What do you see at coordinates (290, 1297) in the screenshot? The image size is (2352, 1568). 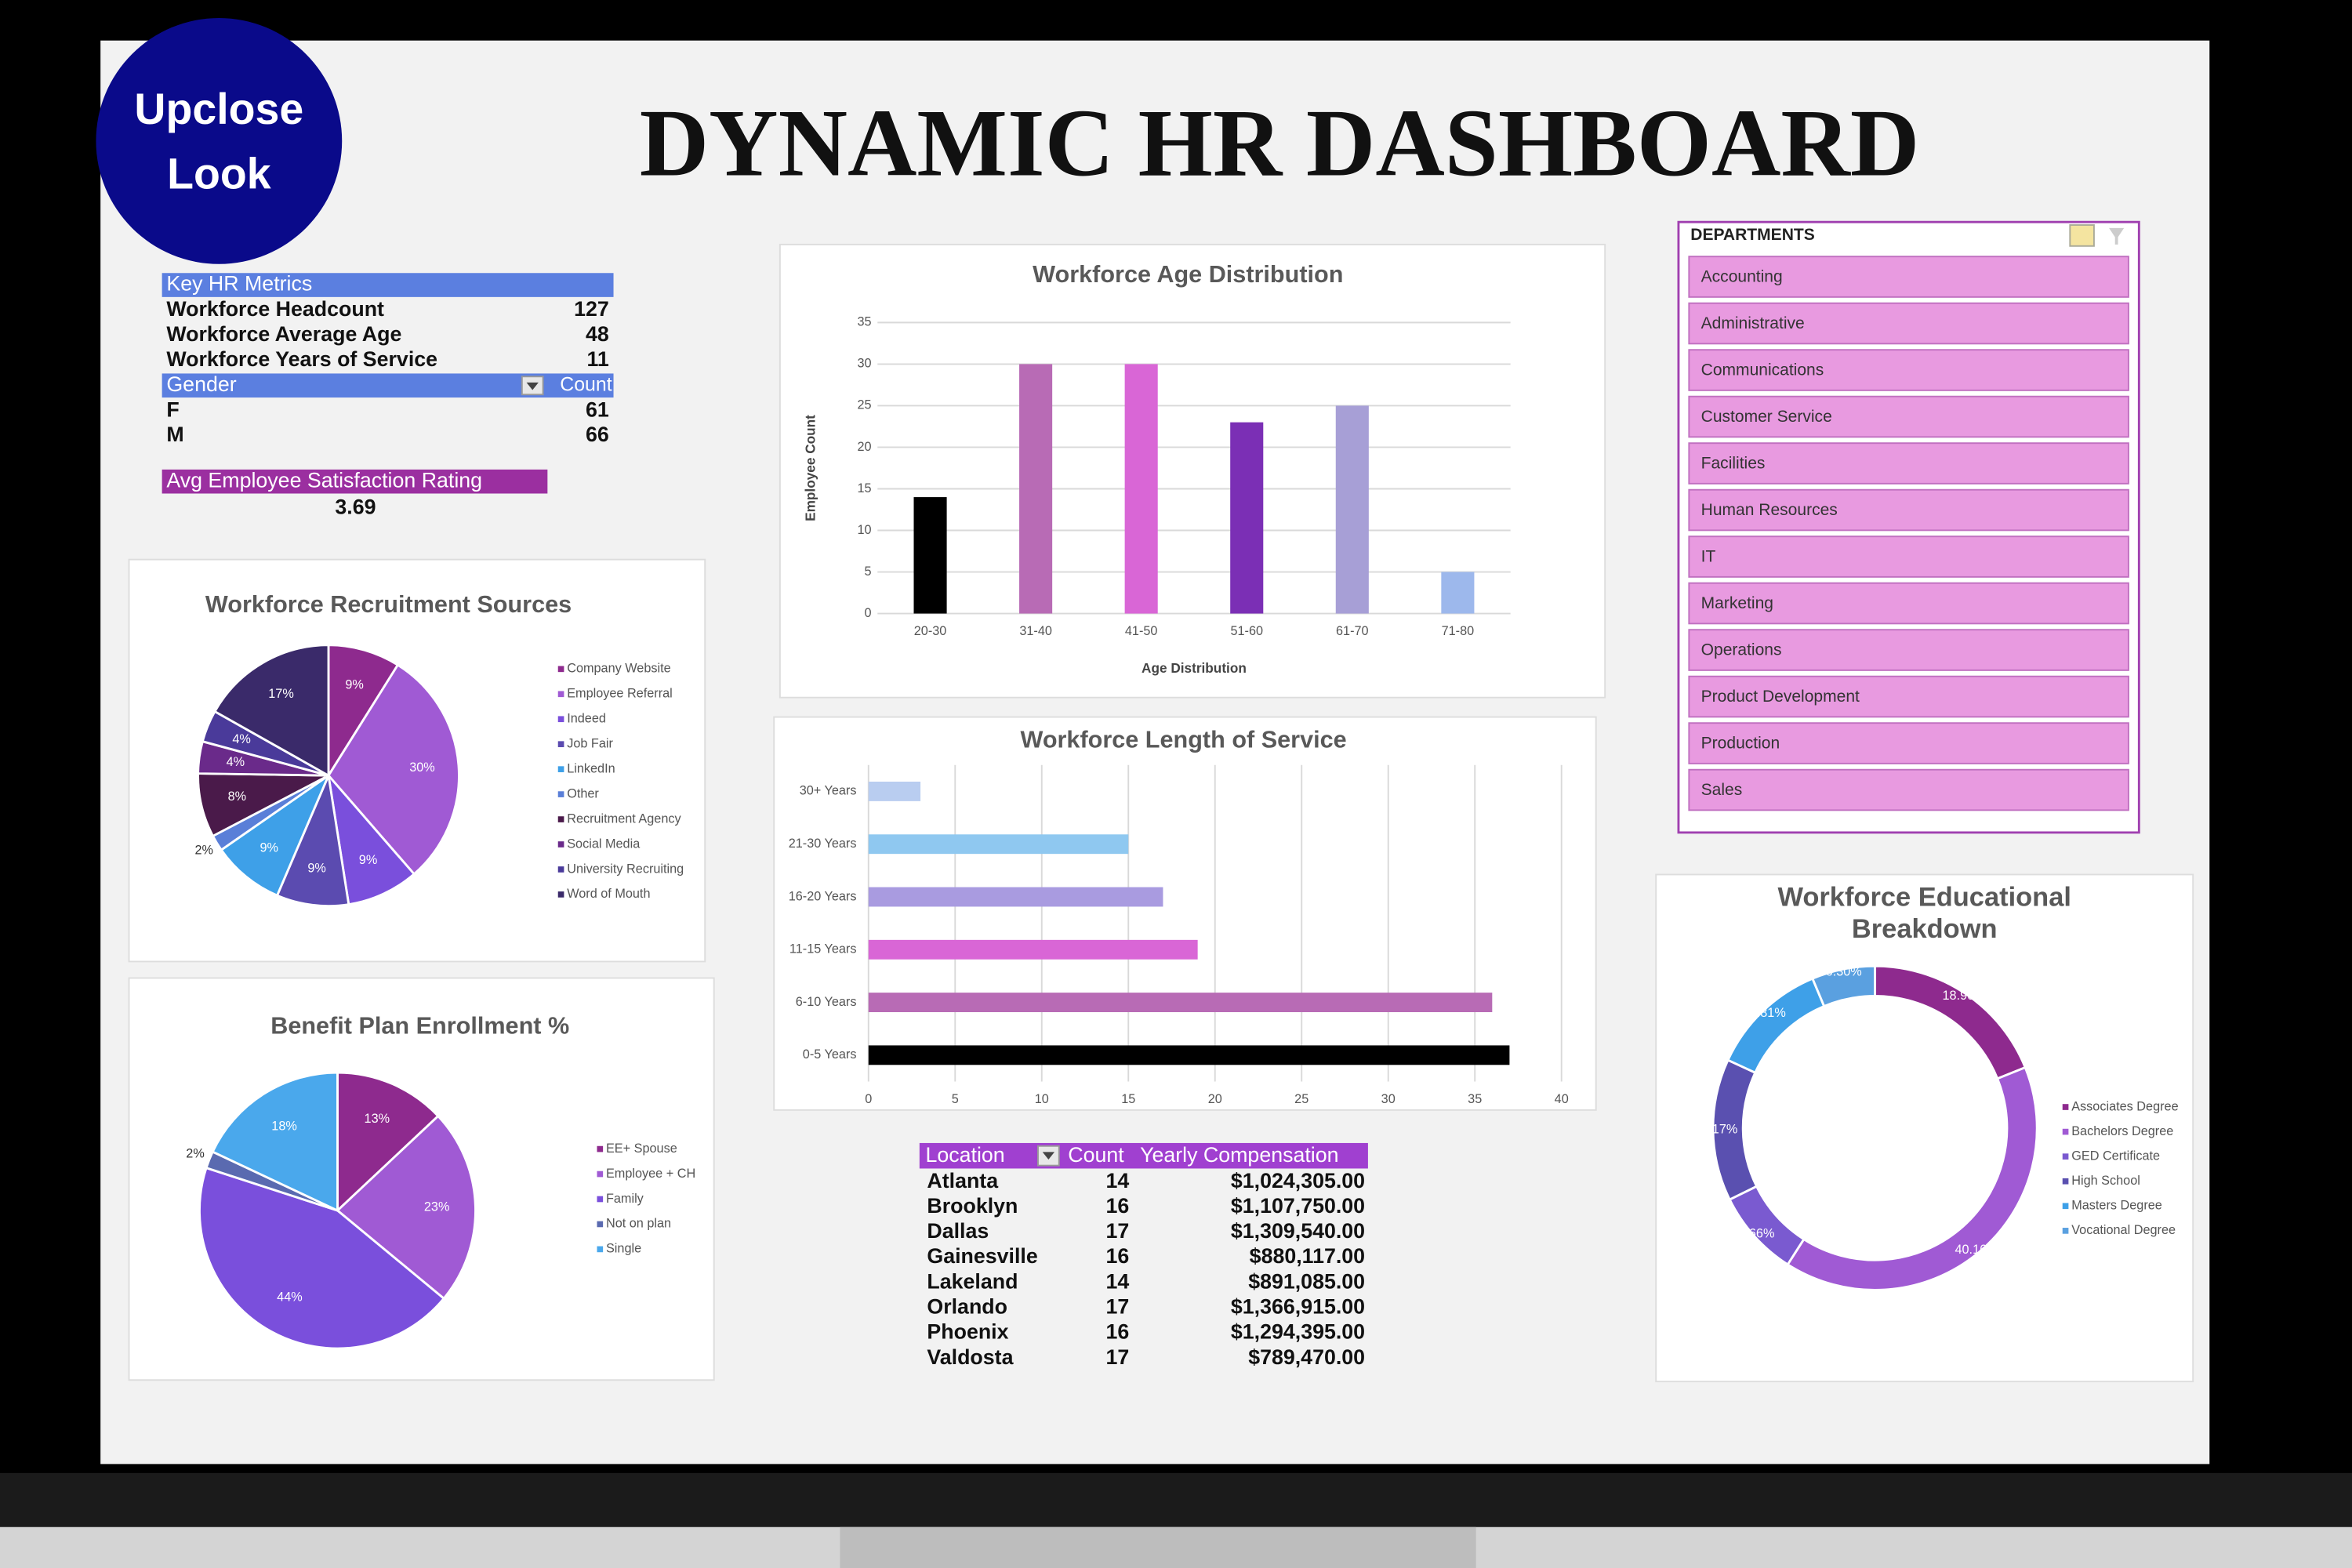 I see `slice-label: 44%` at bounding box center [290, 1297].